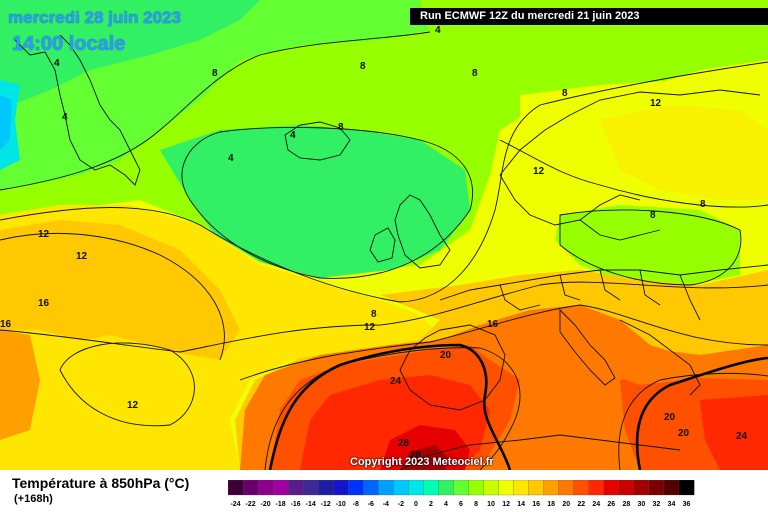 This screenshot has height=512, width=768. I want to click on field-west-pale-pocket, so click(130, 380).